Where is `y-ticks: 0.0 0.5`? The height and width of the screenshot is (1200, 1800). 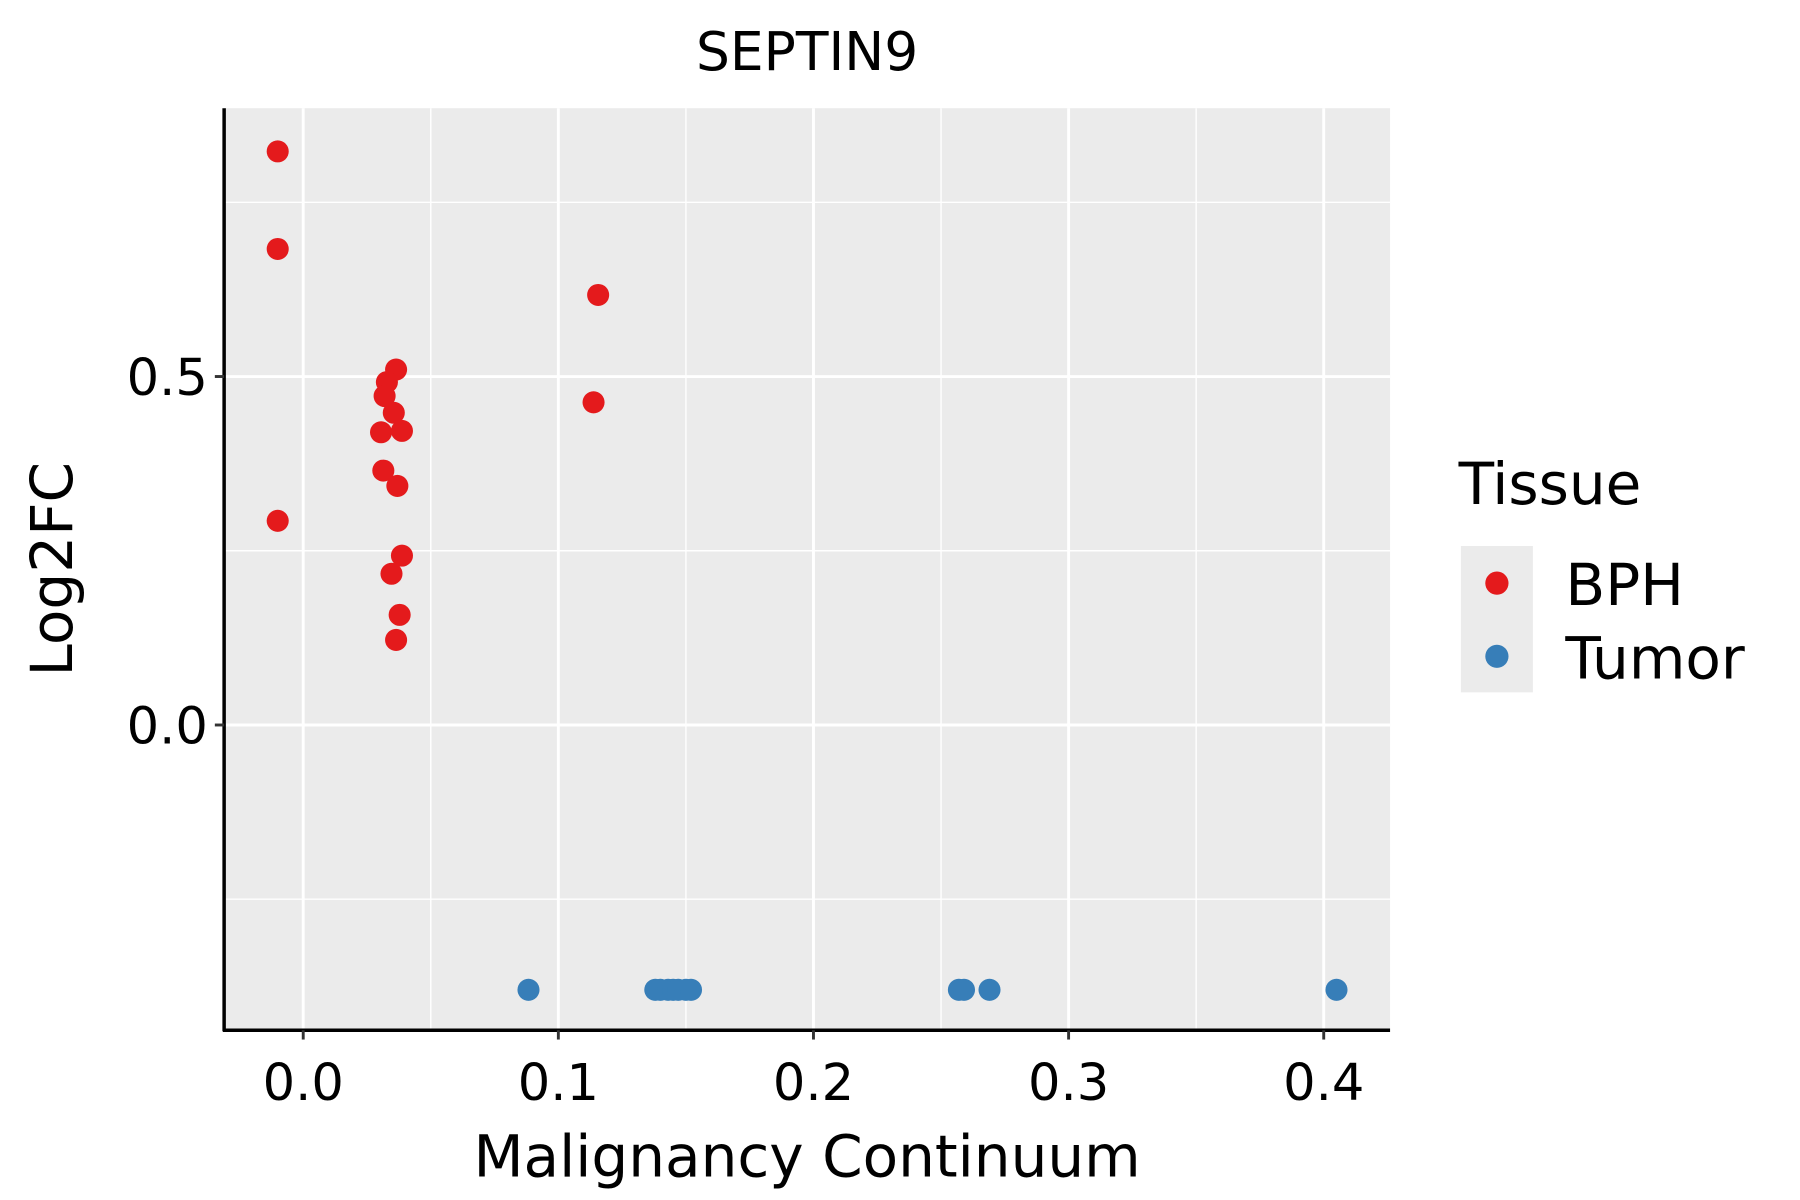
y-ticks: 0.0 0.5 is located at coordinates (176, 553).